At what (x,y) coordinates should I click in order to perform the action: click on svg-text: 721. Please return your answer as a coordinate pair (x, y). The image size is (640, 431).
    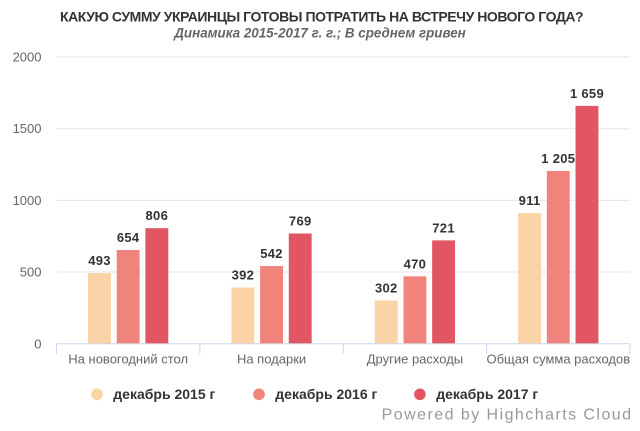
    Looking at the image, I should click on (443, 227).